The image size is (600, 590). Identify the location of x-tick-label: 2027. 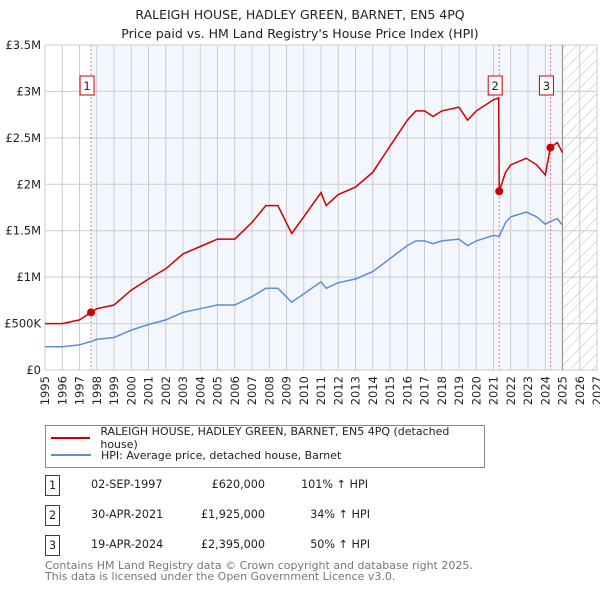
(595, 390).